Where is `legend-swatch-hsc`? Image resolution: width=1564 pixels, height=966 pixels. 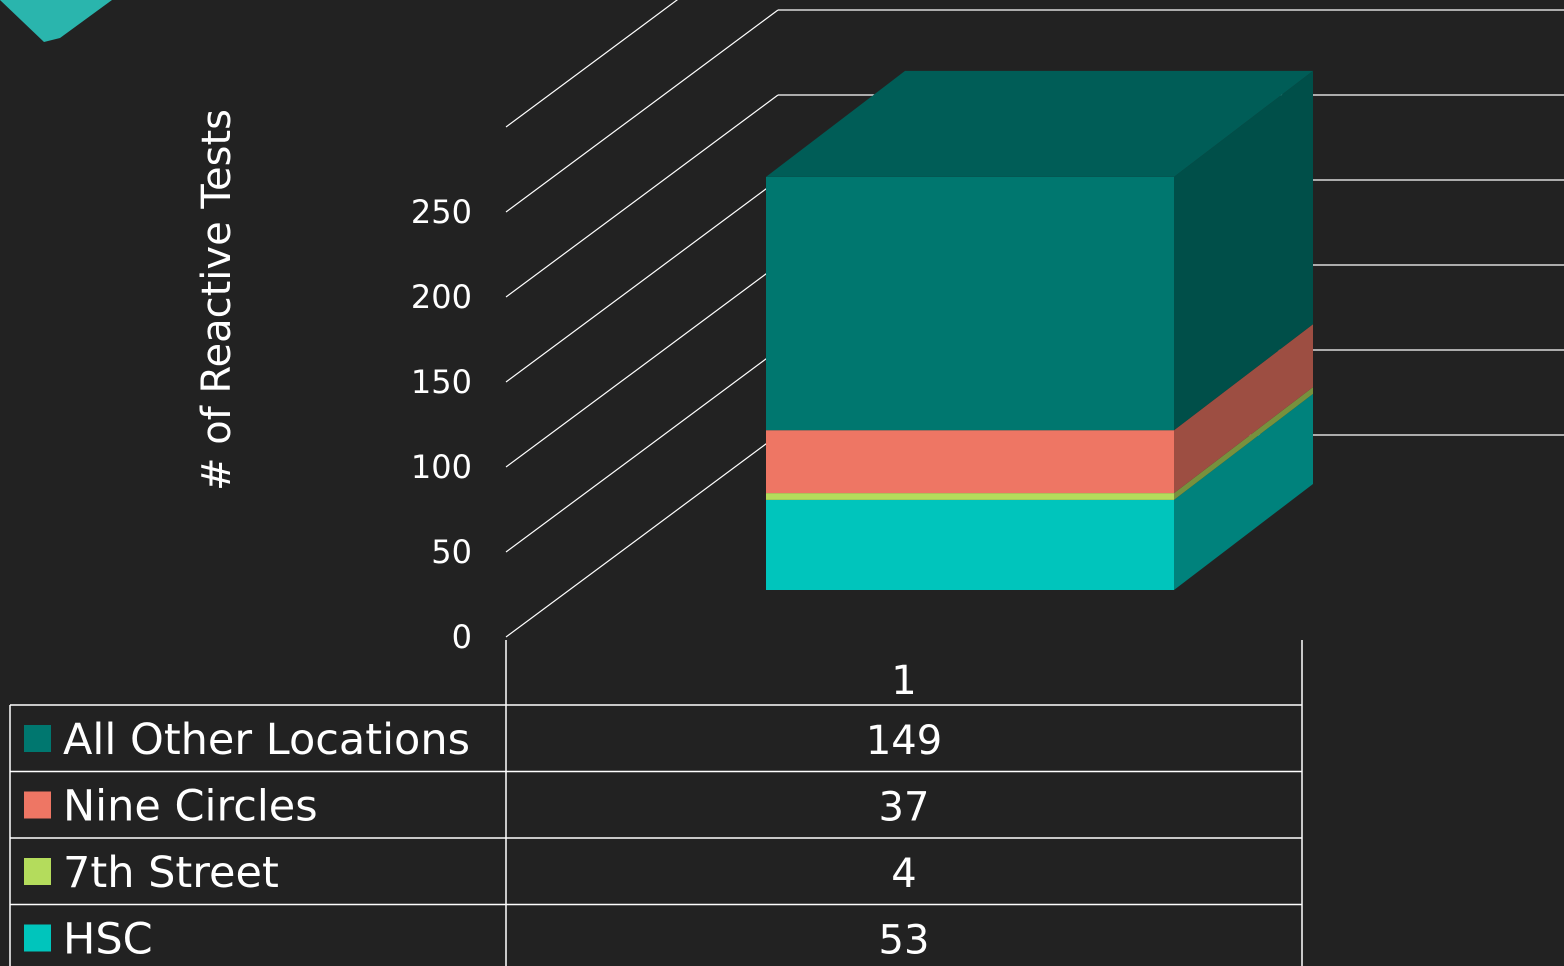
legend-swatch-hsc is located at coordinates (37, 938).